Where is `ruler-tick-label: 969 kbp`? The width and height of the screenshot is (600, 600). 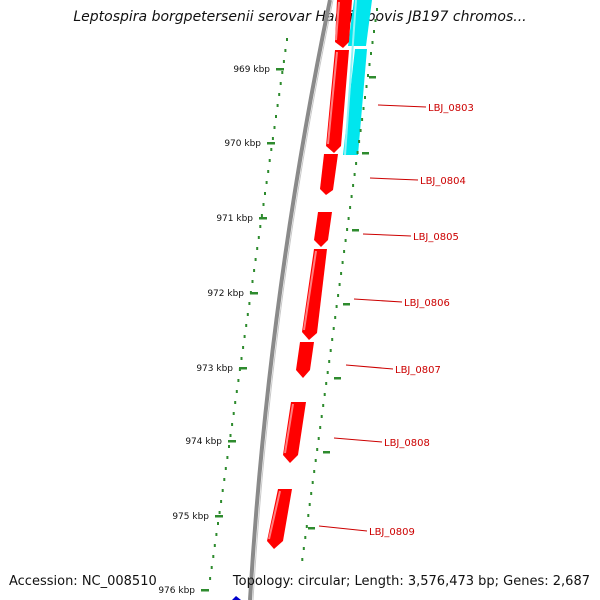 ruler-tick-label: 969 kbp is located at coordinates (251, 70).